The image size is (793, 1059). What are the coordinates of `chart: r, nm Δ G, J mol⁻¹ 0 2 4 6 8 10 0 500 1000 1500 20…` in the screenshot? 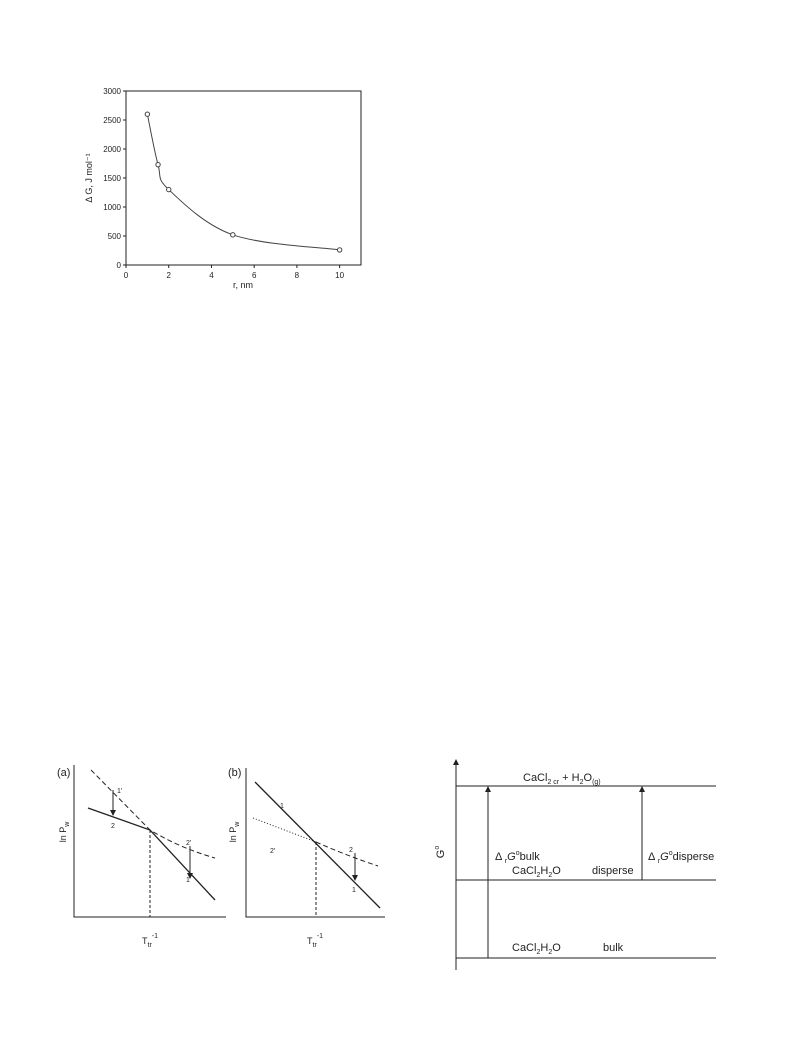 It's located at (223, 188).